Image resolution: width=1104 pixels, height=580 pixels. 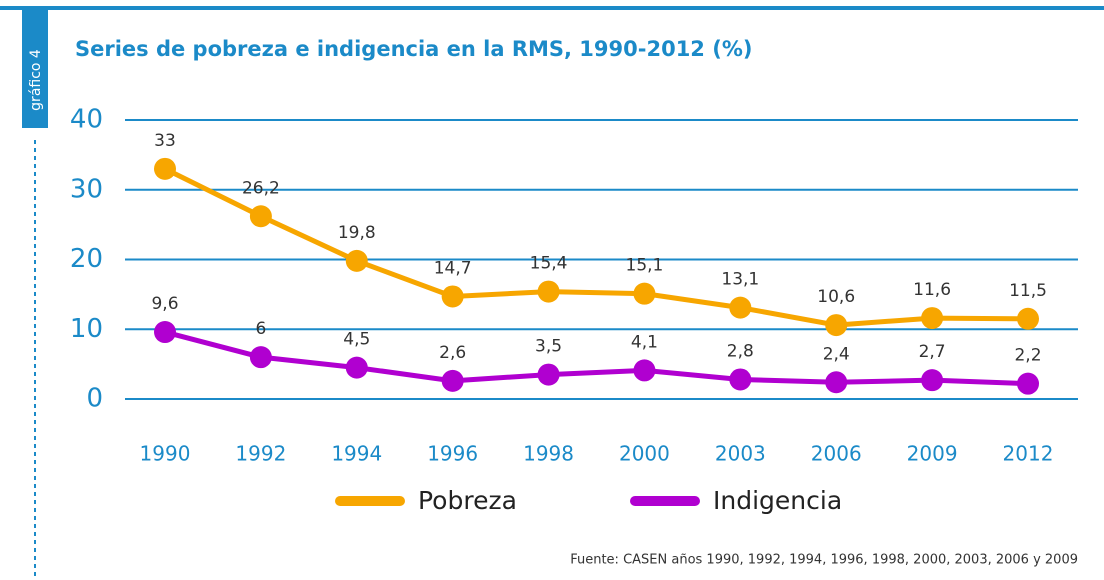 I want to click on data-label: 13,1, so click(x=740, y=280).